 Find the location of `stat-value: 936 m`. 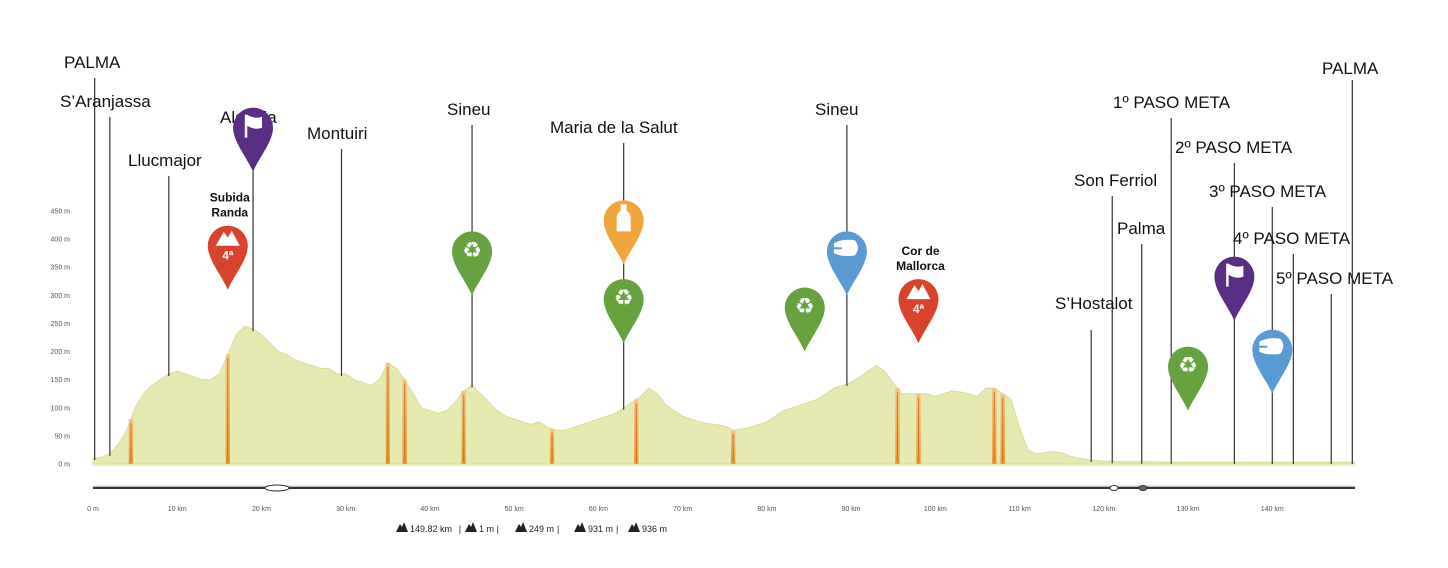

stat-value: 936 m is located at coordinates (654, 529).